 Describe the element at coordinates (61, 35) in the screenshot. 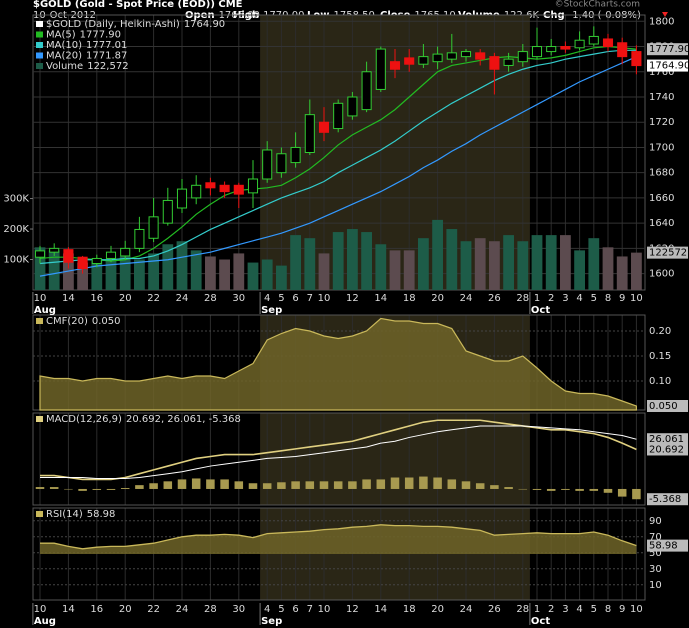

I see `legend-name: MA(5)` at that location.